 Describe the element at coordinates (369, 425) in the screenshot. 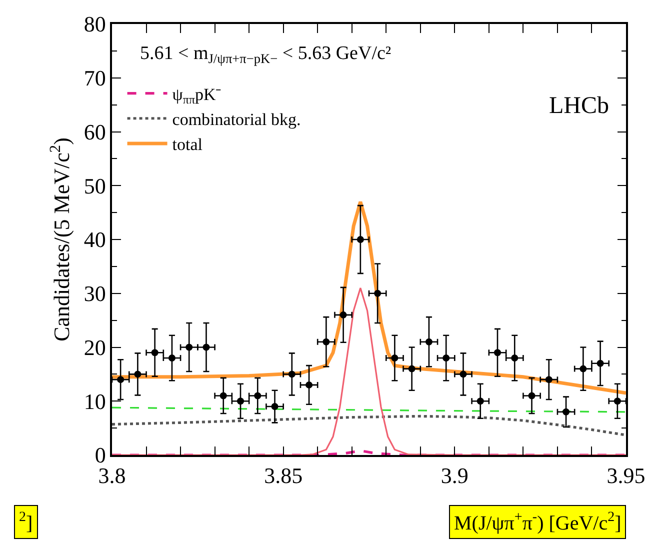

I see `line-series` at that location.